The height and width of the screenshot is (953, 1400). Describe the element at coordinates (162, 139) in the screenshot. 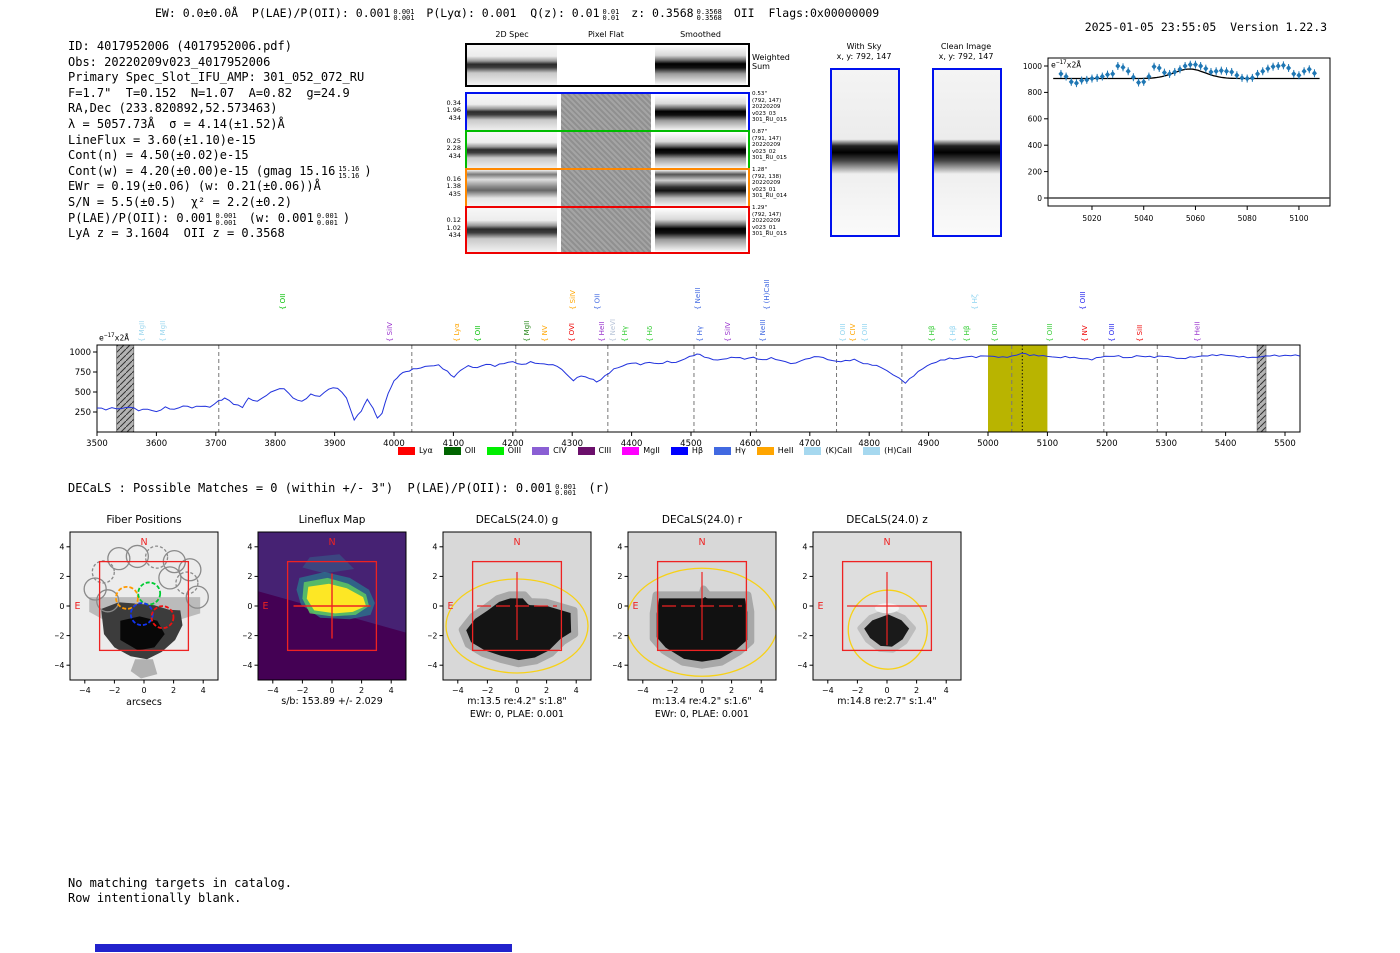

I see `text-segment: LineFlux = 3.60(±1.10)e-15` at that location.